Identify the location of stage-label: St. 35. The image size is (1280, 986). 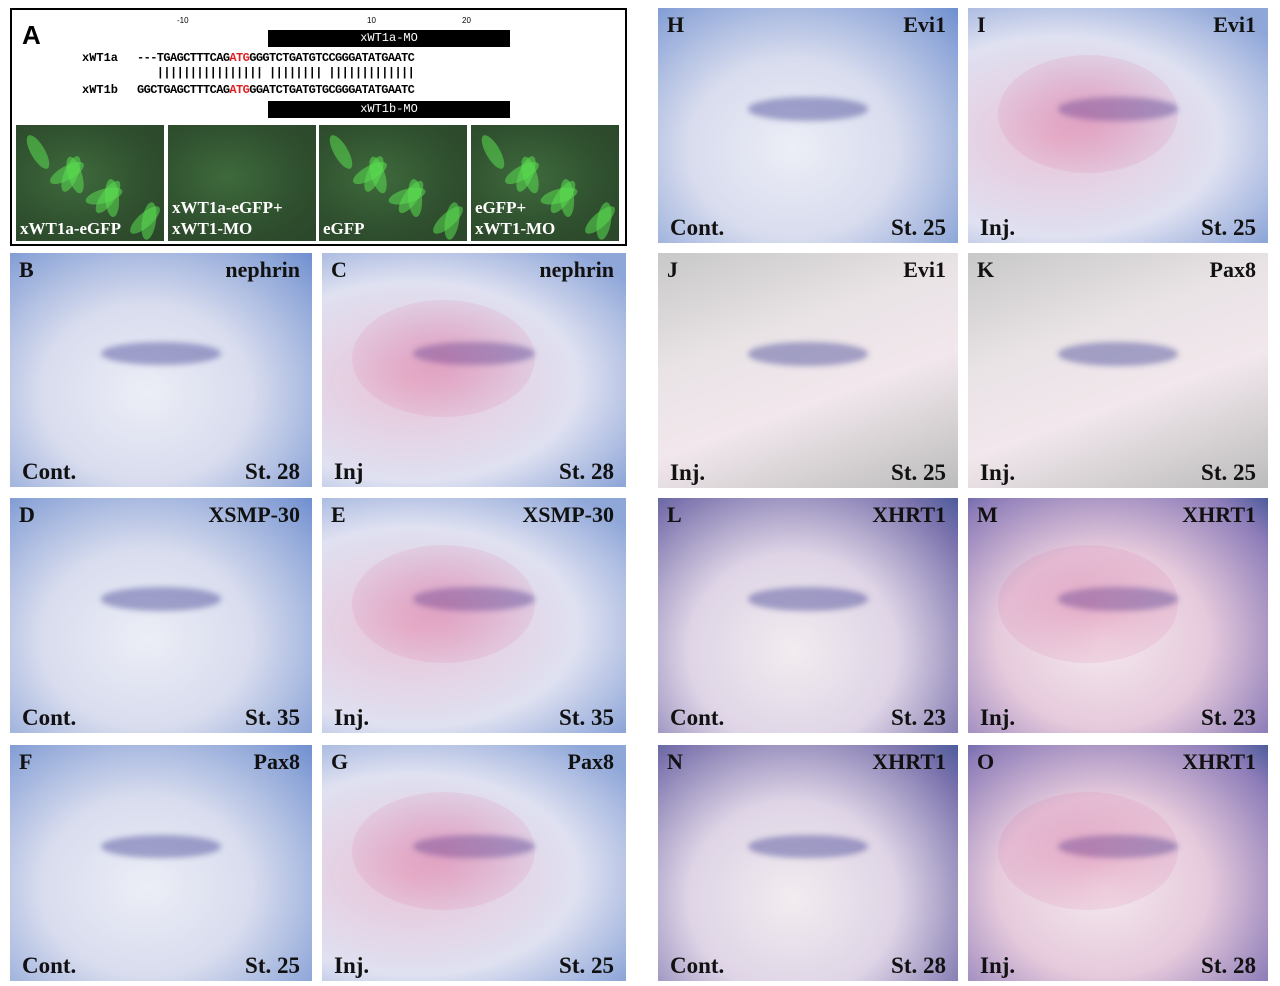
(272, 717).